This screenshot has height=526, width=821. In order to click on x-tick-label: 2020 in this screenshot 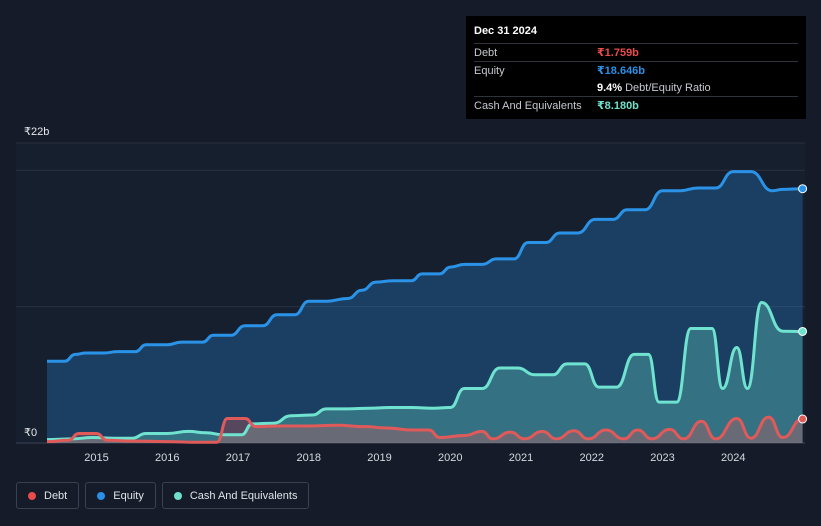, I will do `click(450, 458)`.